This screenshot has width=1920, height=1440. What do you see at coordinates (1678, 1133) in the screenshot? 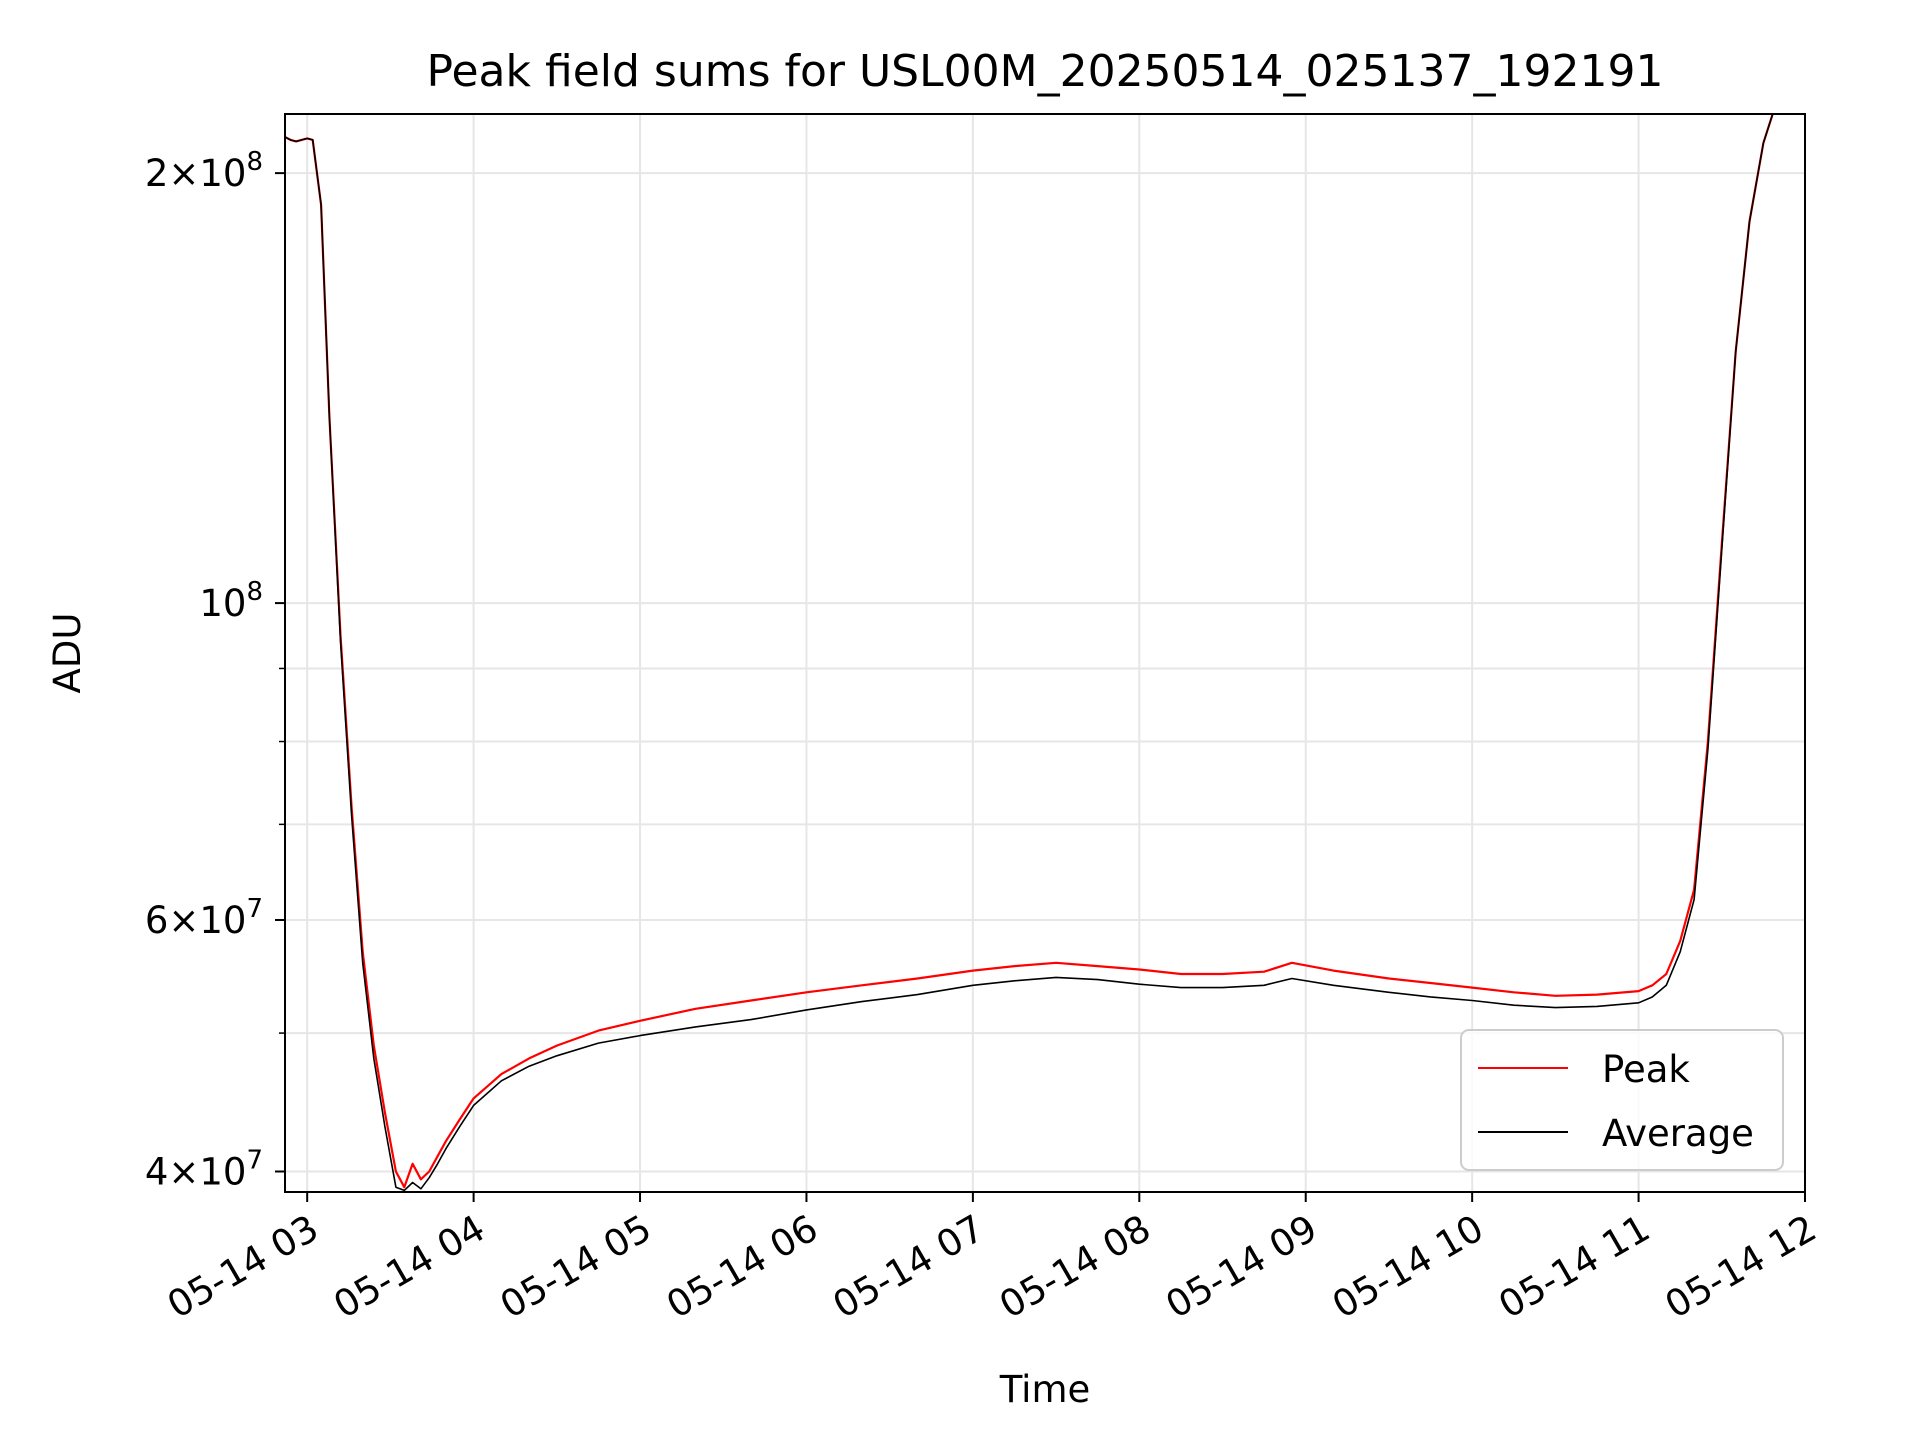
I see `legend-label-average: Average` at bounding box center [1678, 1133].